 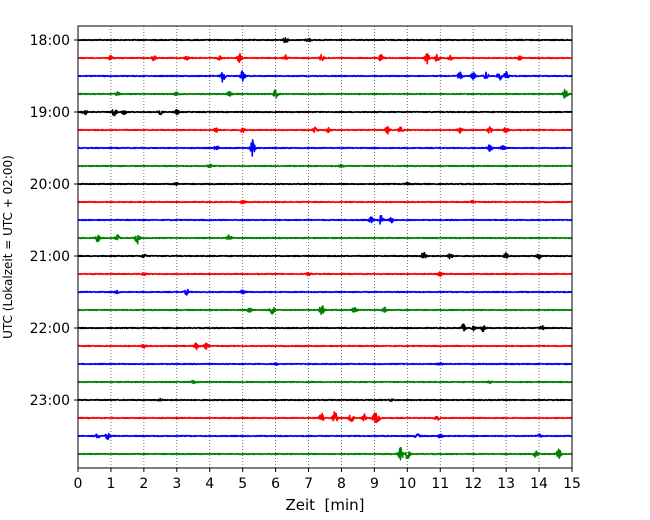 What do you see at coordinates (506, 484) in the screenshot?
I see `x-tick-label: 13` at bounding box center [506, 484].